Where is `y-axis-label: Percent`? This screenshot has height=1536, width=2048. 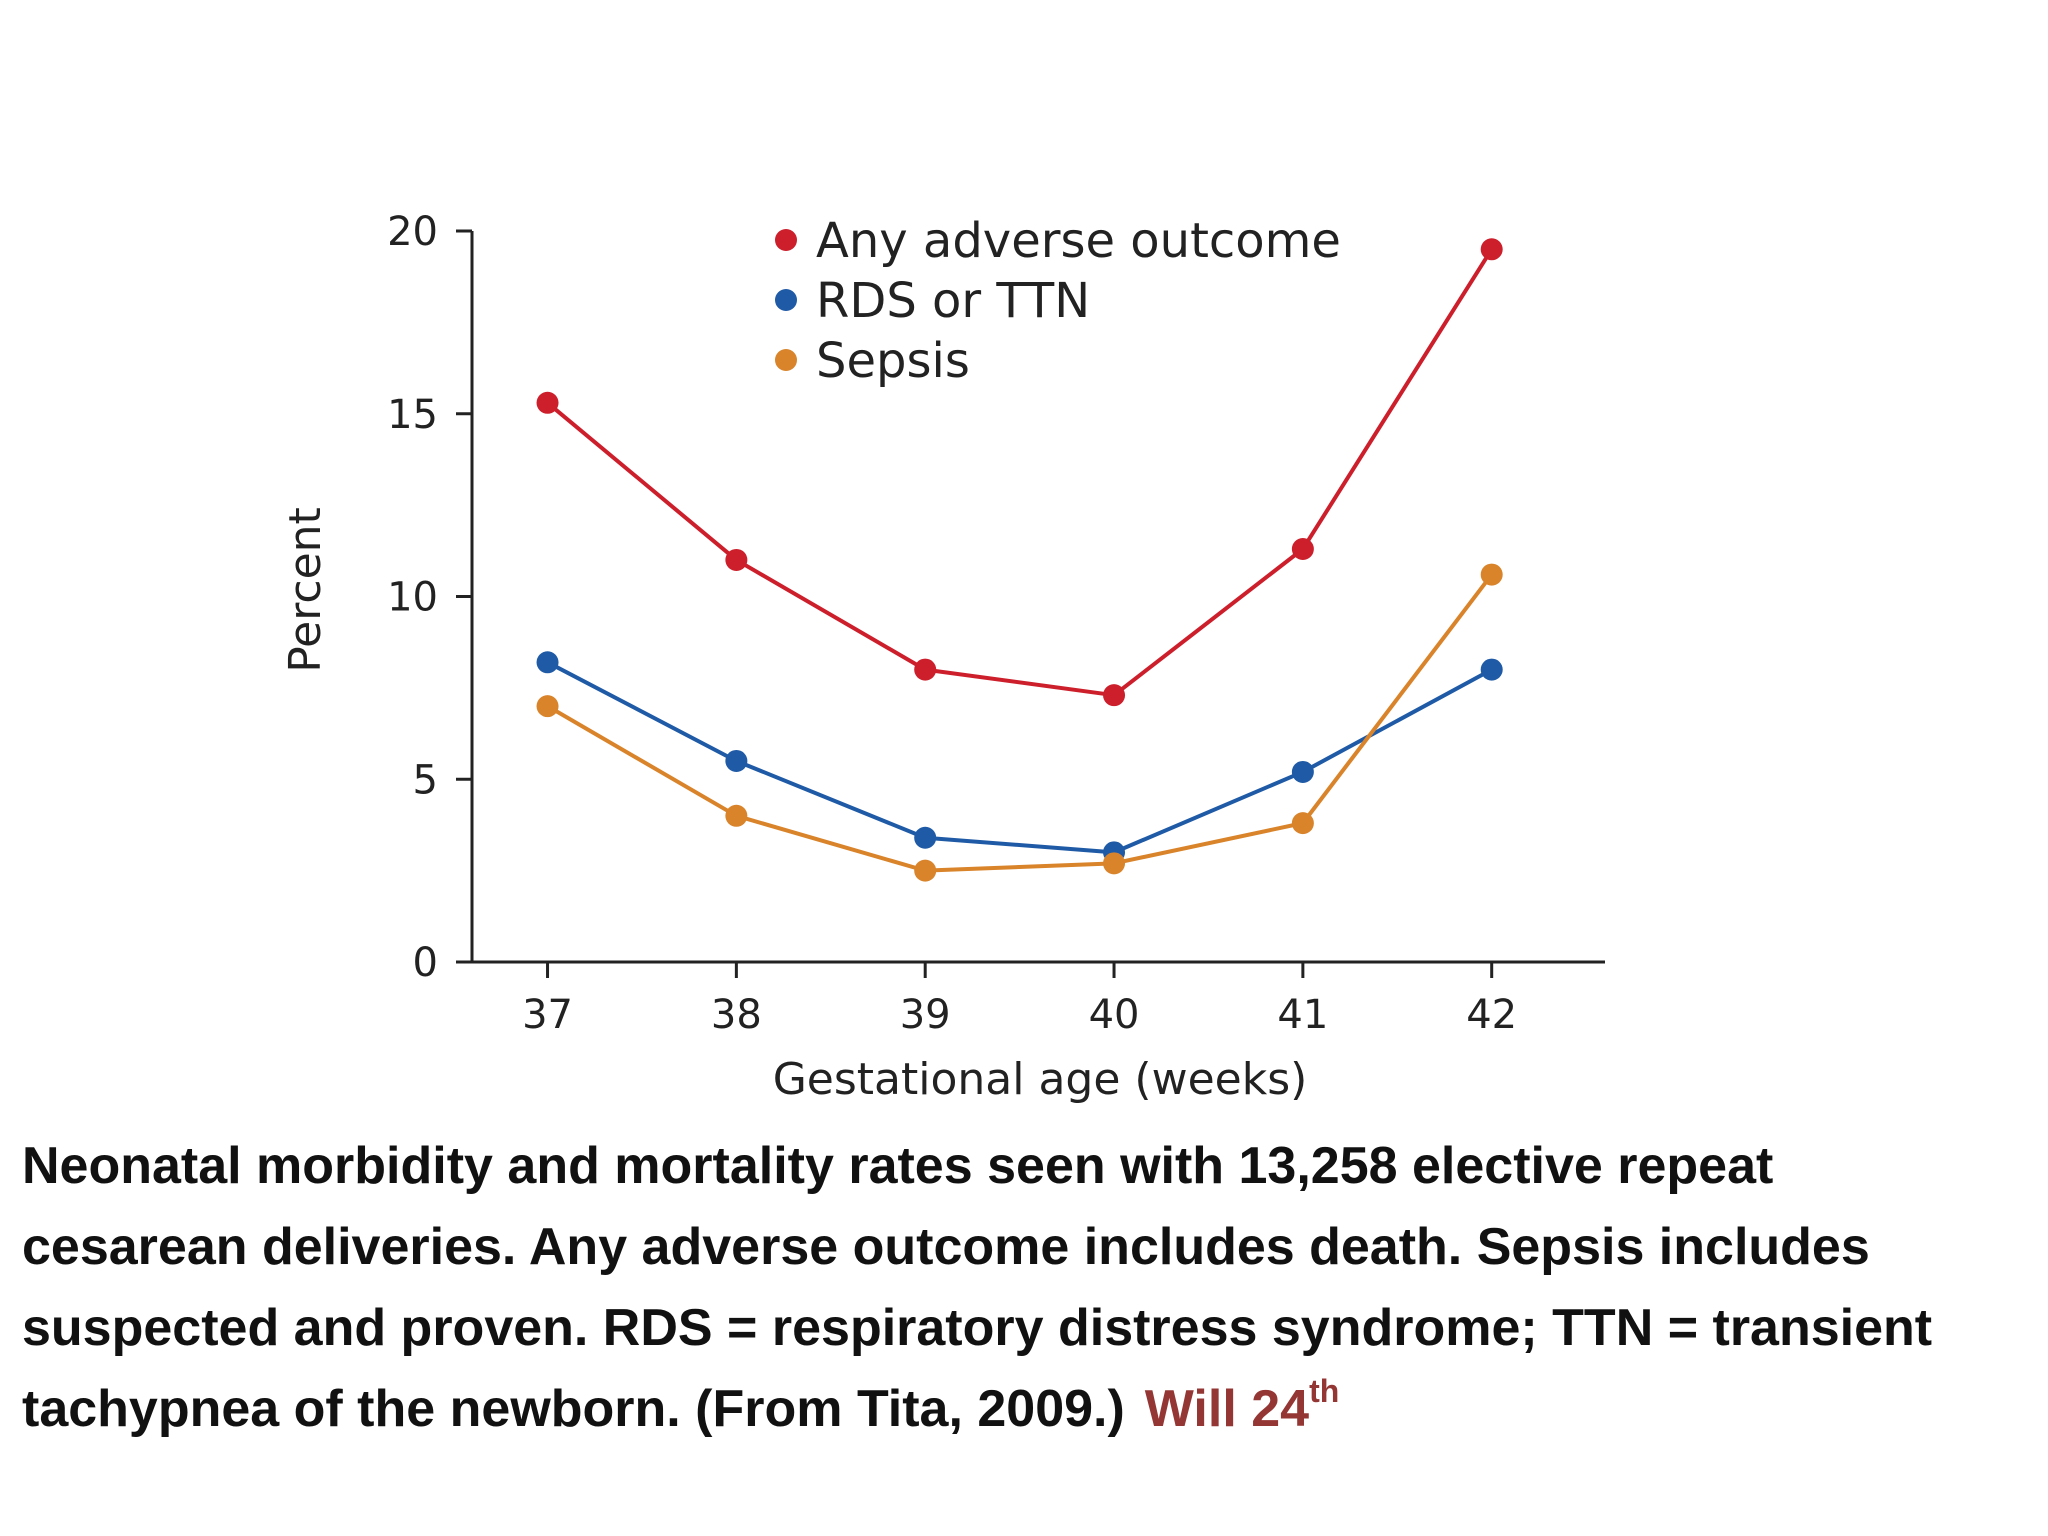
y-axis-label: Percent is located at coordinates (305, 590).